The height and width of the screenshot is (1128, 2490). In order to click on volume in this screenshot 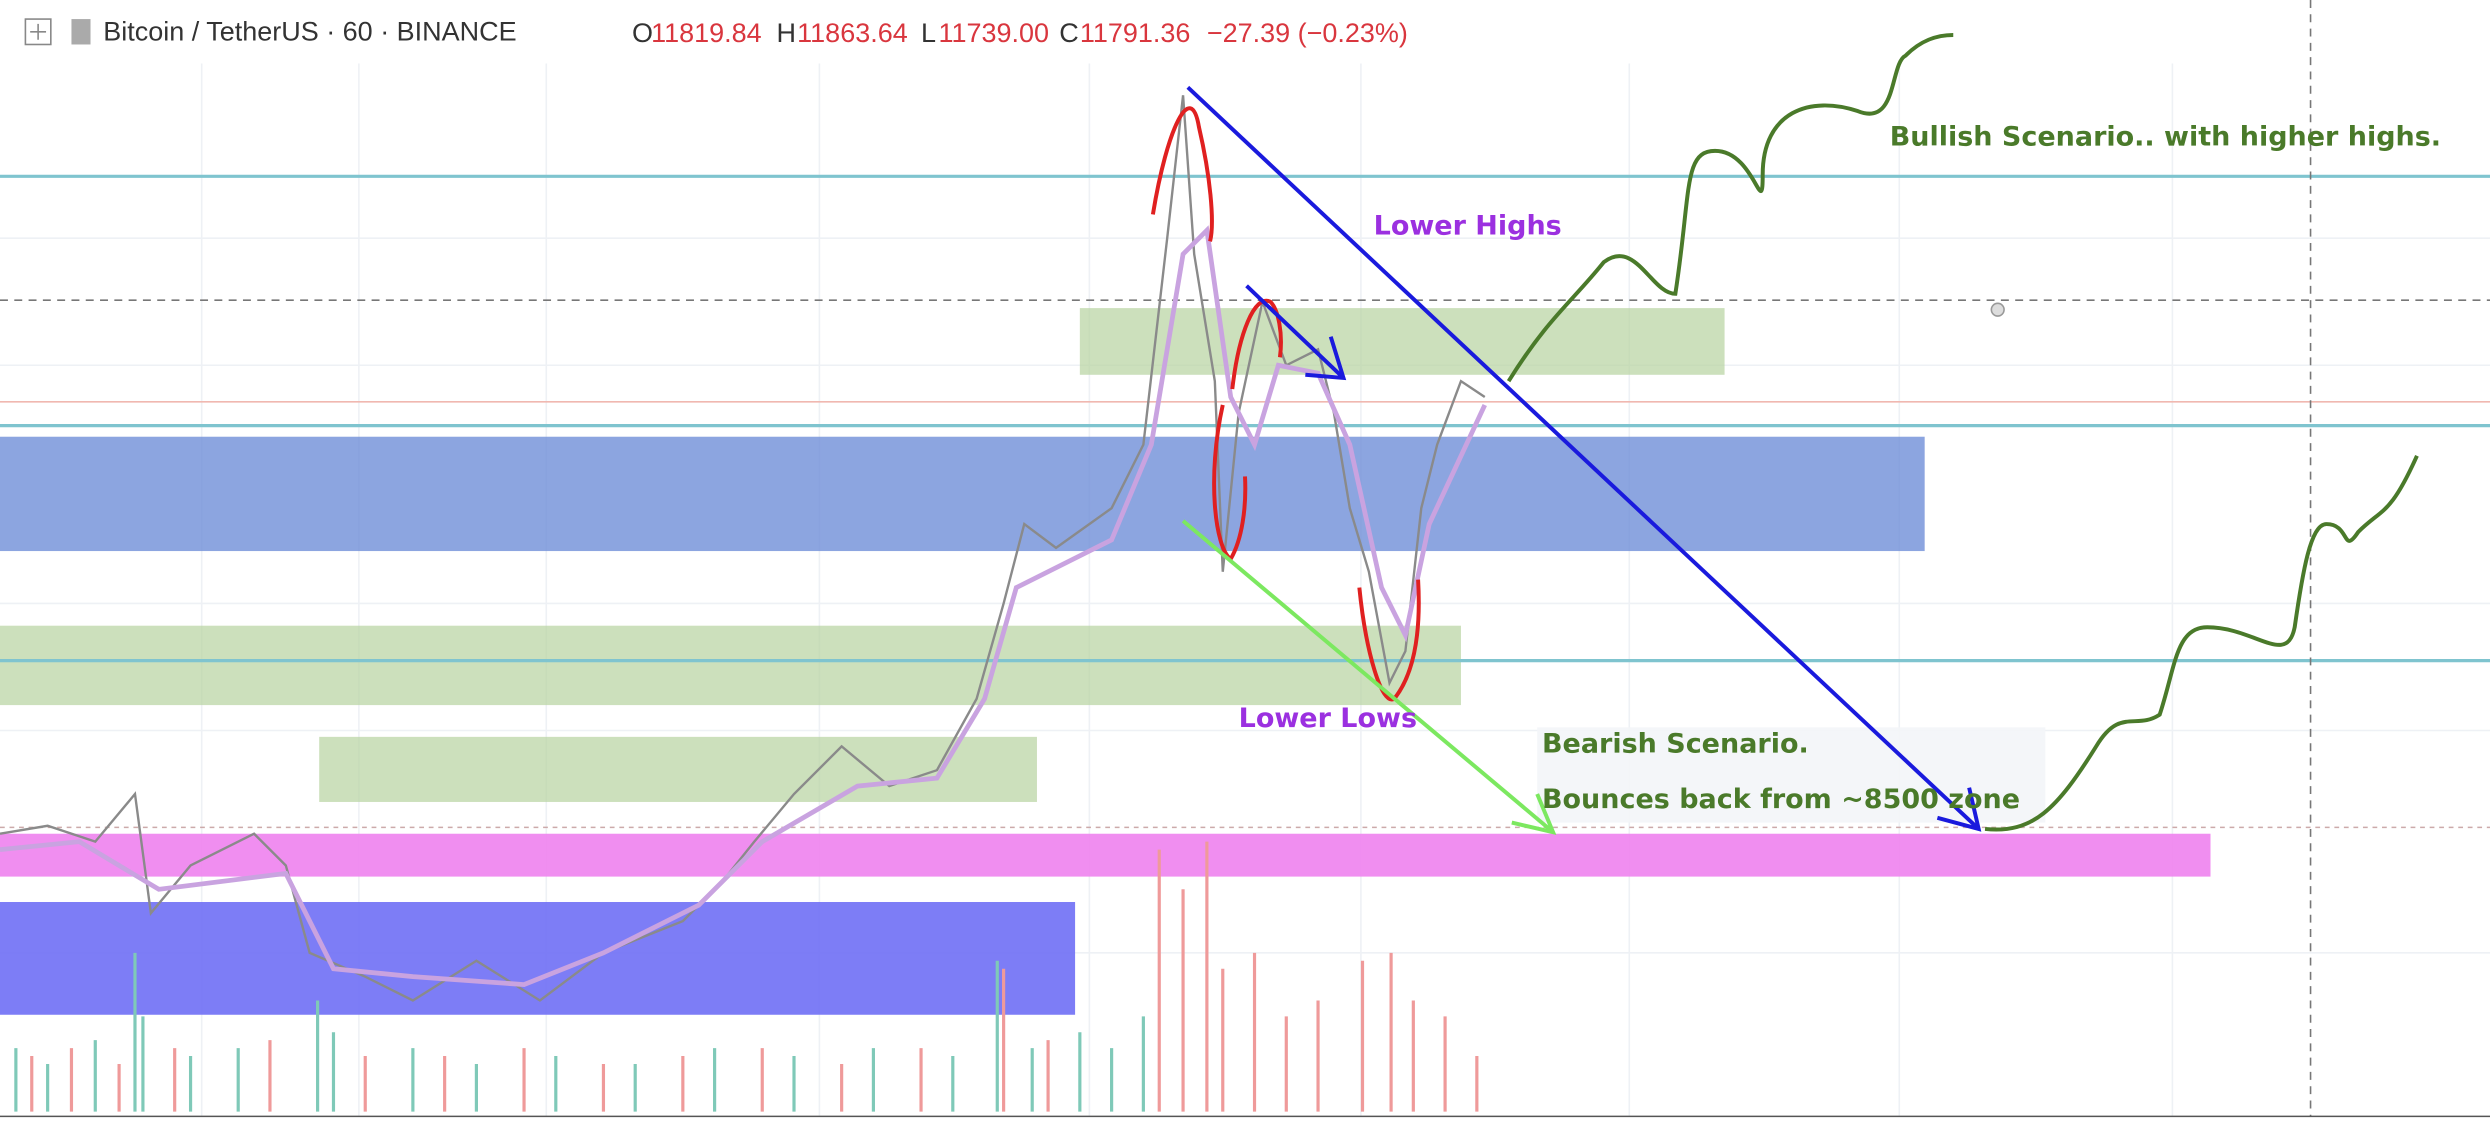, I will do `click(746, 976)`.